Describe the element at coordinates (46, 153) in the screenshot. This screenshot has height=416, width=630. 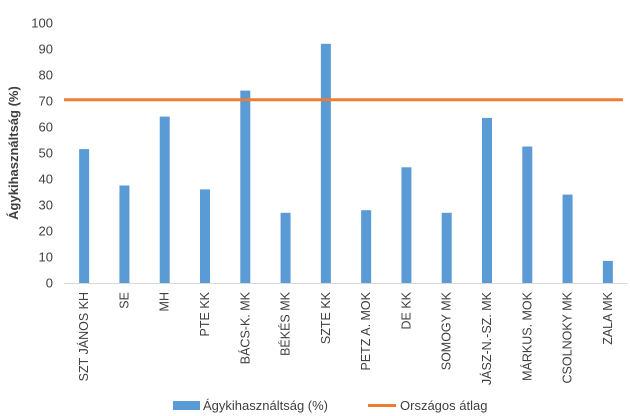
I see `y-tick-label: 50` at that location.